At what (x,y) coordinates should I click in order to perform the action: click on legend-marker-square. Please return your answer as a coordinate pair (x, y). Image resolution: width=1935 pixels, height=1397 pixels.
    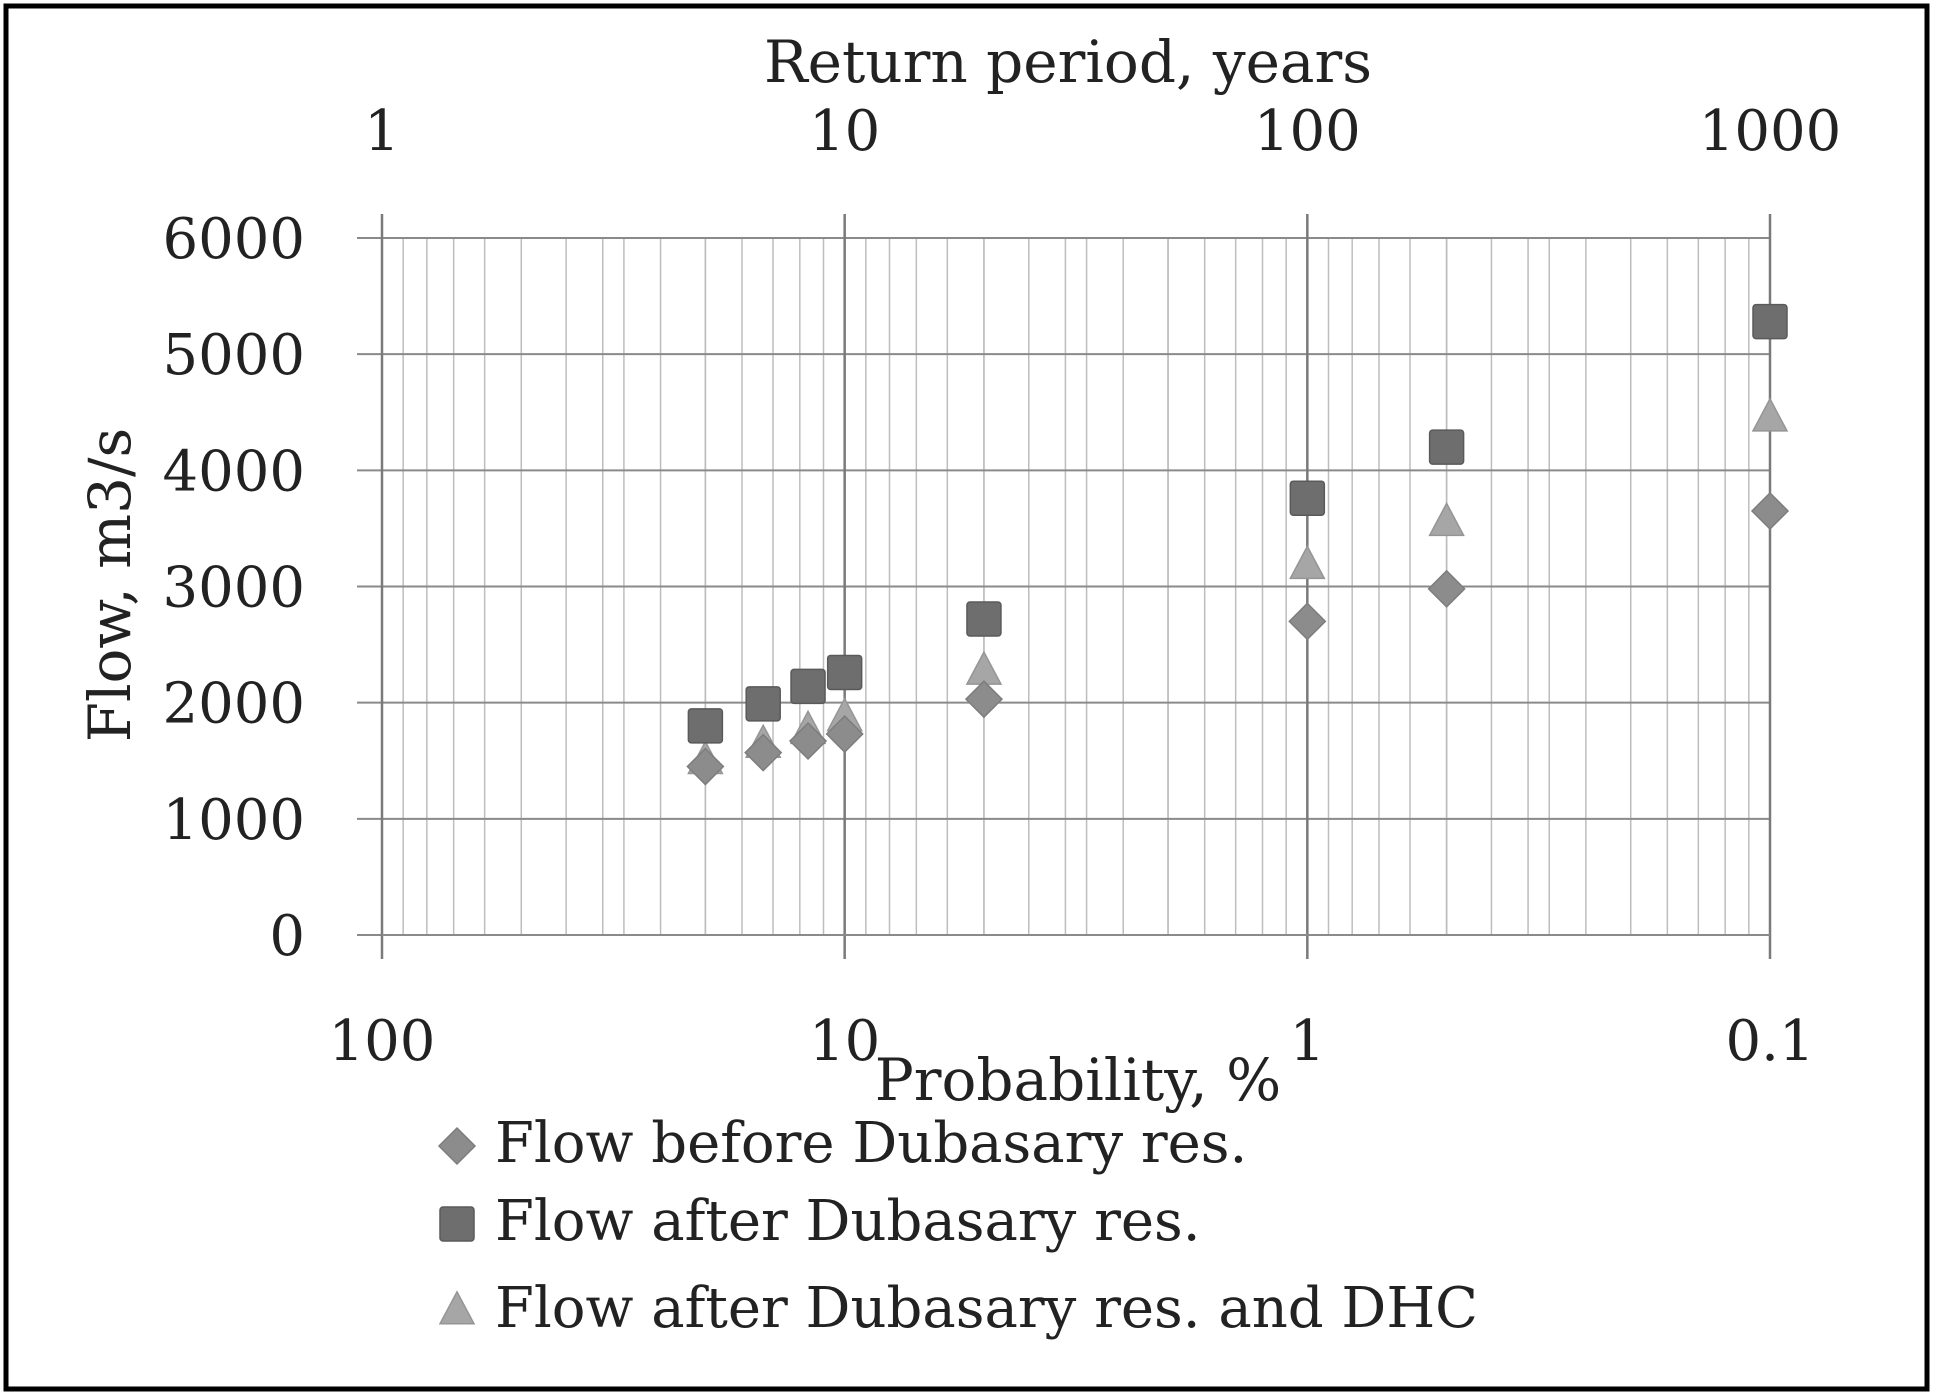
    Looking at the image, I should click on (457, 1224).